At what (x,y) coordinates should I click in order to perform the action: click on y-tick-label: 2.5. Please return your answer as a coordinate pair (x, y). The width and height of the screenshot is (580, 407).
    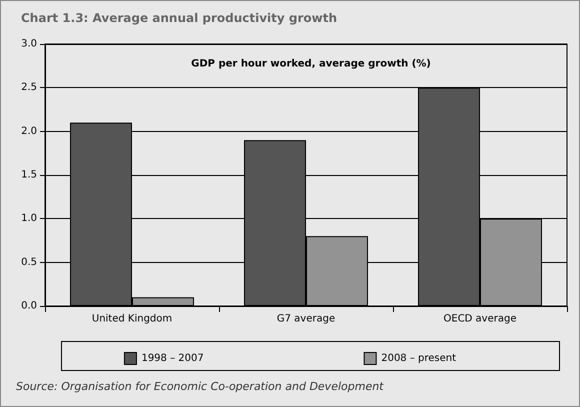
    Looking at the image, I should click on (29, 88).